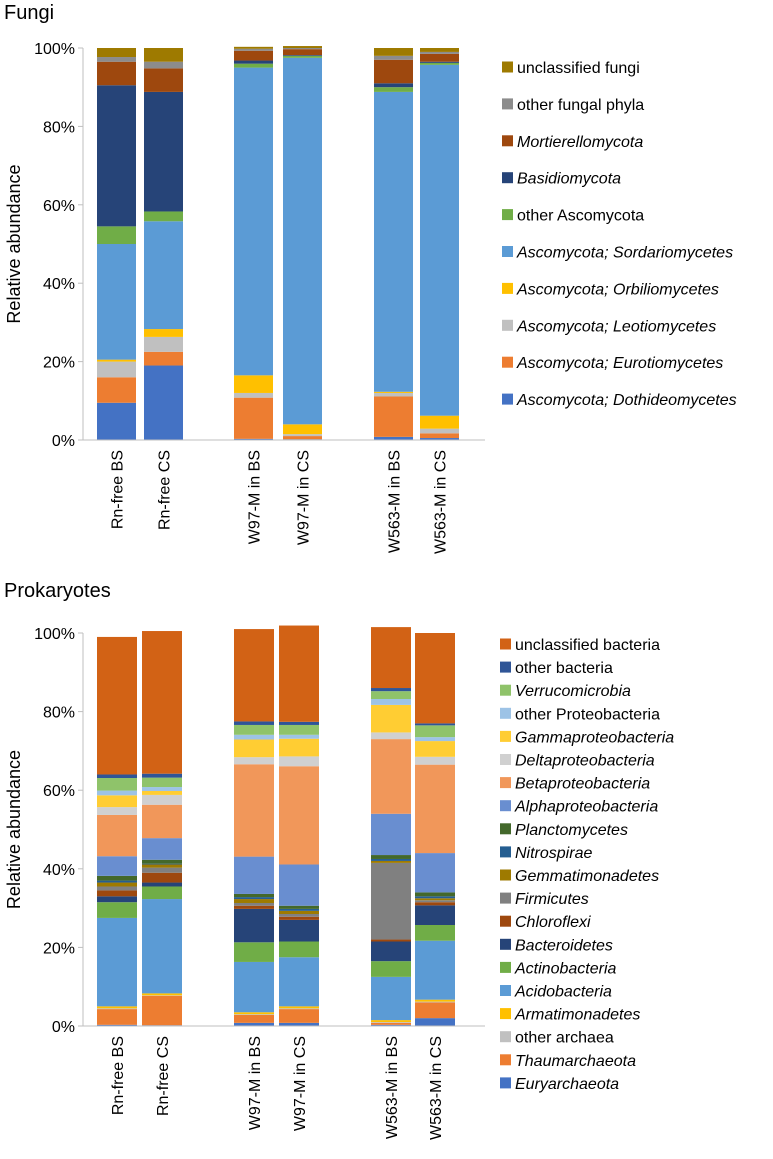 The image size is (773, 1159). What do you see at coordinates (553, 922) in the screenshot?
I see `prokaryotes-legend-label: Chloroflexi` at bounding box center [553, 922].